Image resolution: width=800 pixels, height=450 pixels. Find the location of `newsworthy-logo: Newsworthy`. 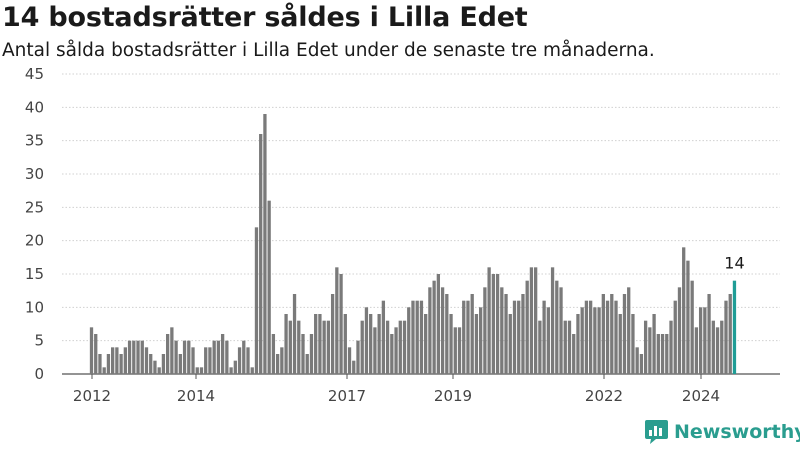

newsworthy-logo: Newsworthy is located at coordinates (722, 431).